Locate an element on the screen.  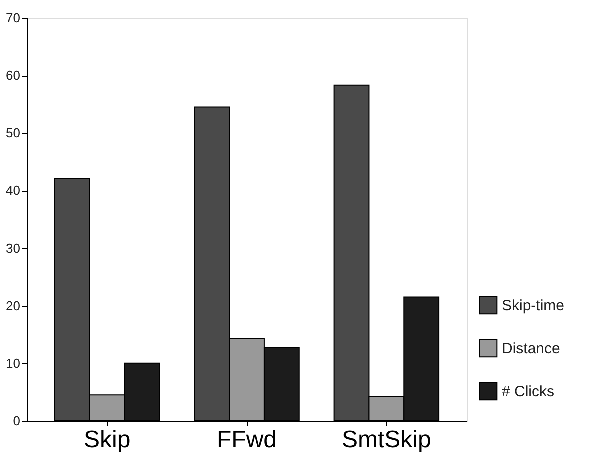
y-tick-label: 60 is located at coordinates (13, 76).